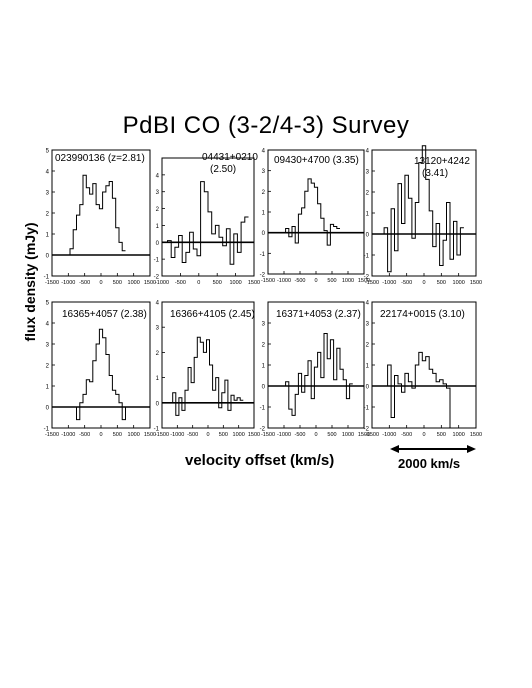  What do you see at coordinates (260, 460) in the screenshot?
I see `x-axis-label: velocity offset (km/s)` at bounding box center [260, 460].